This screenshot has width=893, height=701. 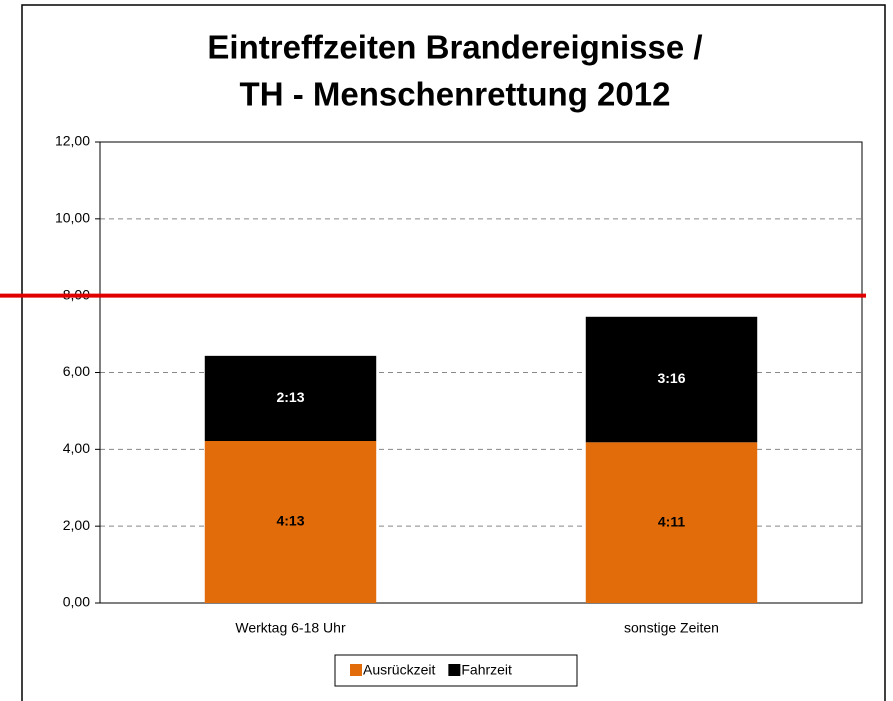 I want to click on y-tick-label: 2,00, so click(x=76, y=525).